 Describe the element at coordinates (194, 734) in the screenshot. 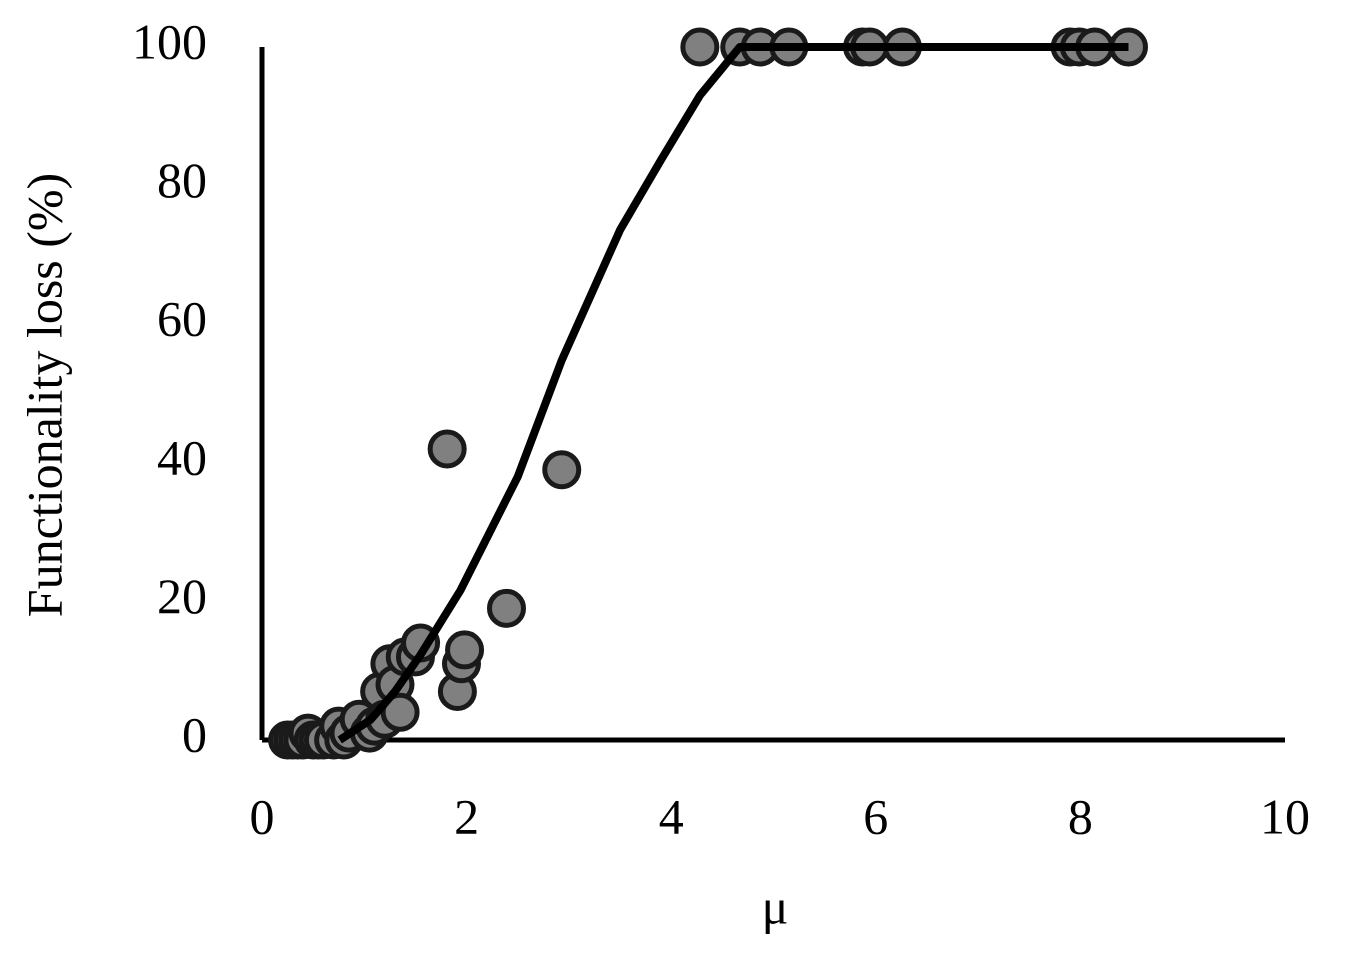

I see `y-tick-label: 0` at that location.